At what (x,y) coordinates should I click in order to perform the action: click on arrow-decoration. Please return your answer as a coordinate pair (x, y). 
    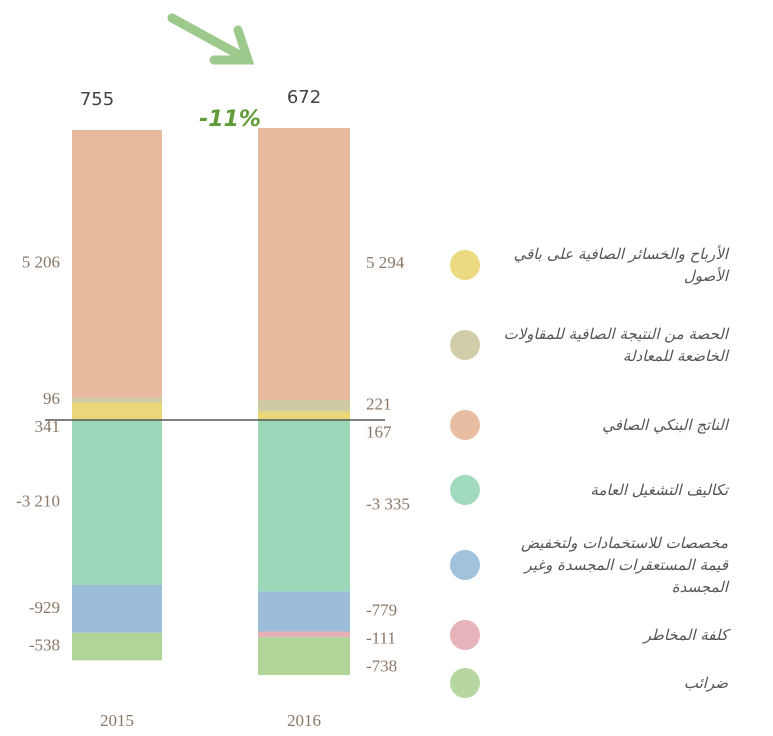
    Looking at the image, I should click on (211, 39).